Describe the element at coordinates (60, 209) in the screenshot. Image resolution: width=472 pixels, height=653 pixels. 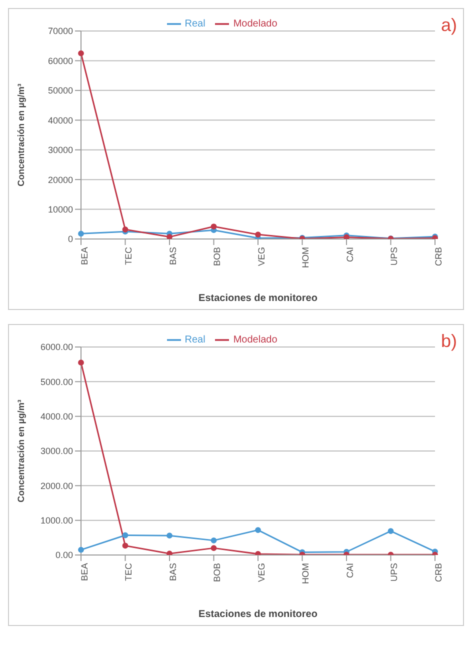
I see `y-tick-label: 10000` at that location.